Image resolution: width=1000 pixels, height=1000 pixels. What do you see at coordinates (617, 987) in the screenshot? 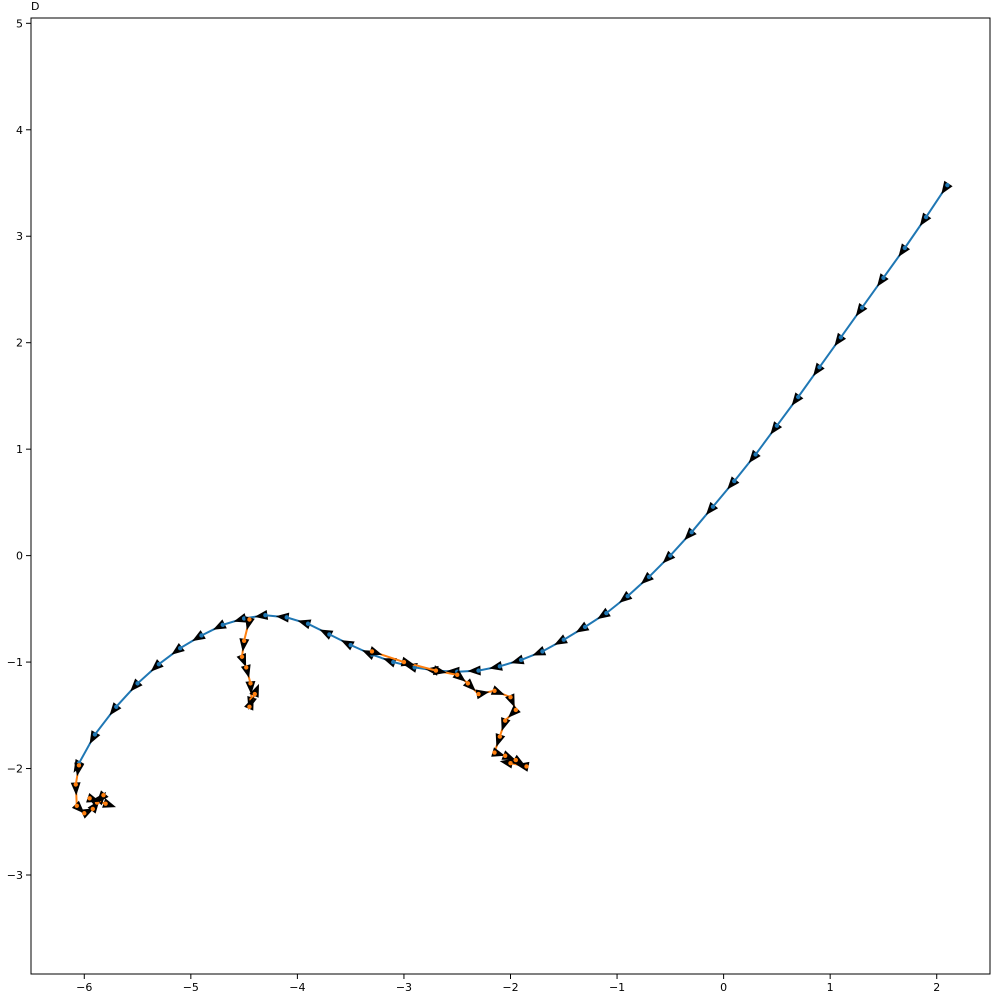
I see `x-tick-label: −1` at bounding box center [617, 987].